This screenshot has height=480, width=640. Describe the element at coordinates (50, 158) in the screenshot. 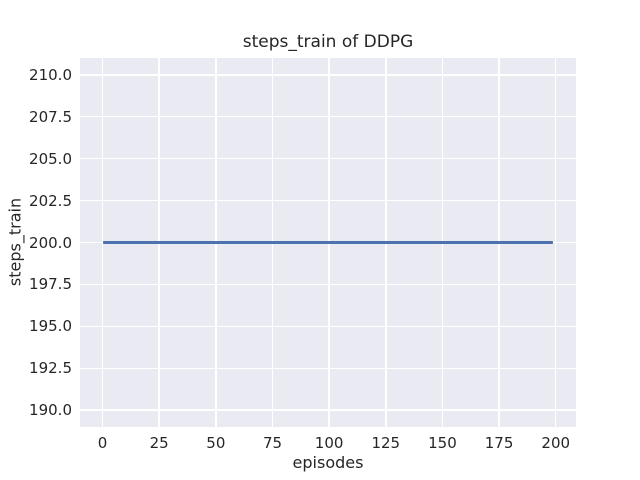

I see `y-tick-label: 205.0` at that location.